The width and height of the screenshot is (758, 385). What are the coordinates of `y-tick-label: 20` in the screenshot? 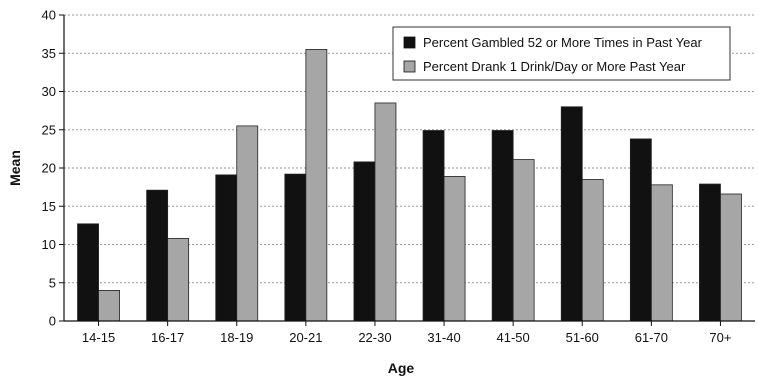 It's located at (49, 168).